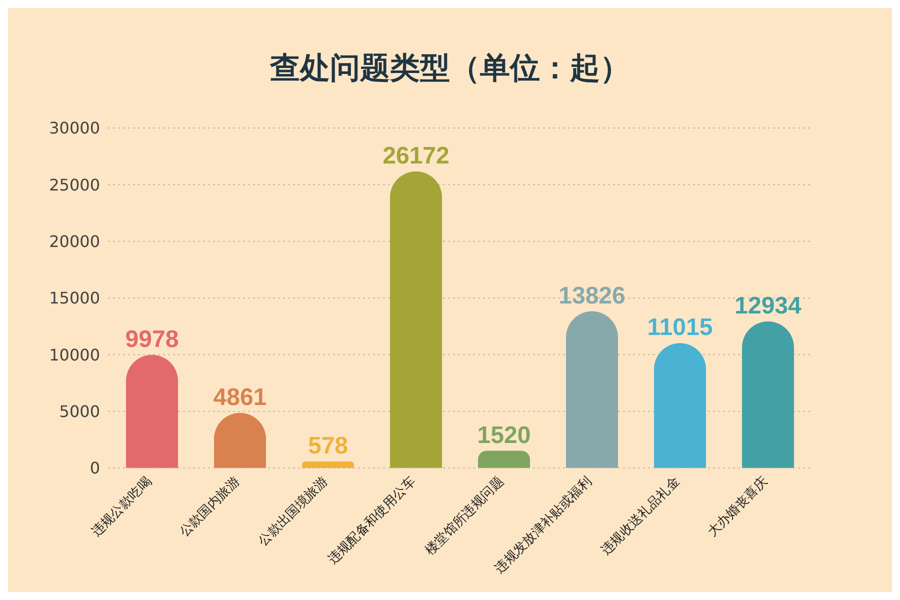 This screenshot has width=900, height=600. What do you see at coordinates (416, 156) in the screenshot?
I see `data-label: 26172` at bounding box center [416, 156].